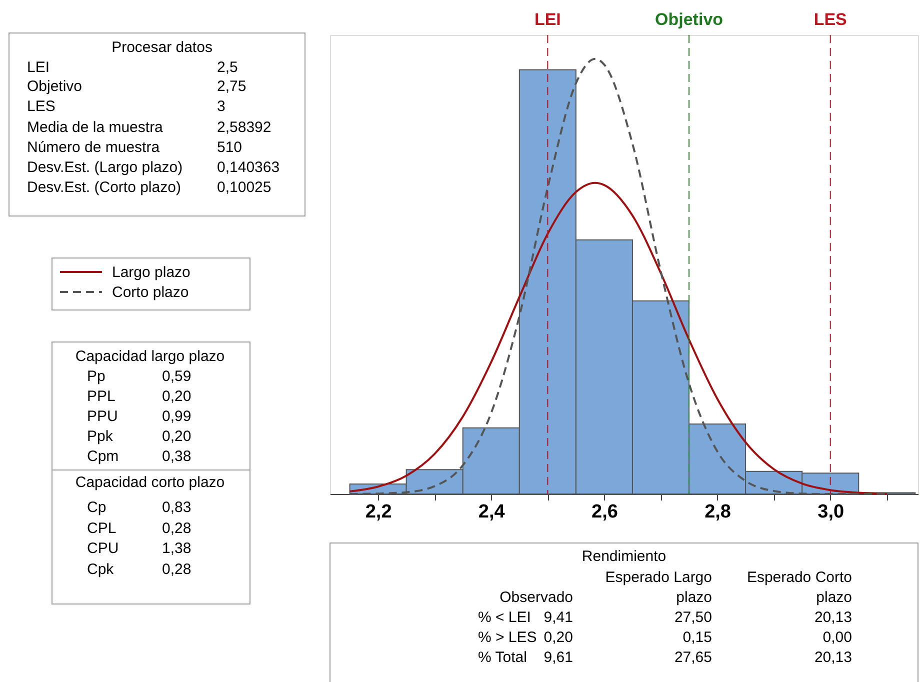  What do you see at coordinates (162, 47) in the screenshot?
I see `text: Procesar datos` at bounding box center [162, 47].